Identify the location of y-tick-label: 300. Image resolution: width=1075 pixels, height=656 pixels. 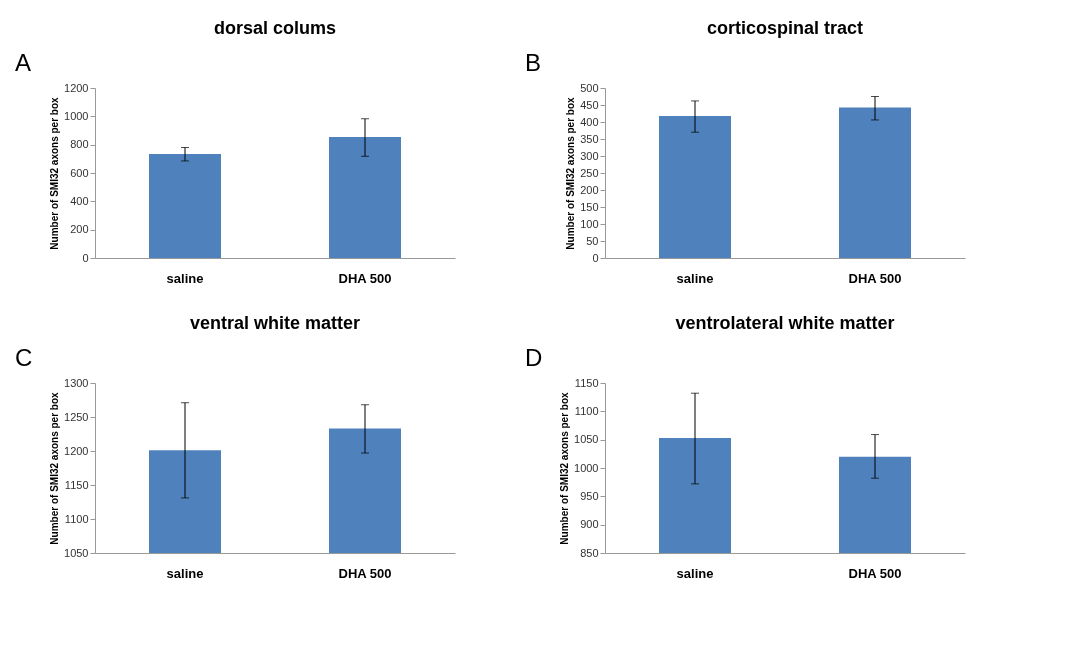
(589, 155).